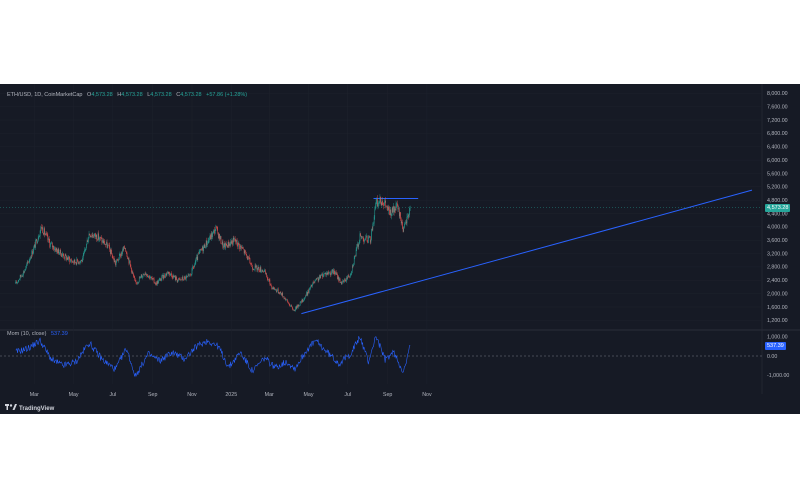 This screenshot has width=800, height=500. I want to click on ascending-trendline, so click(527, 252).